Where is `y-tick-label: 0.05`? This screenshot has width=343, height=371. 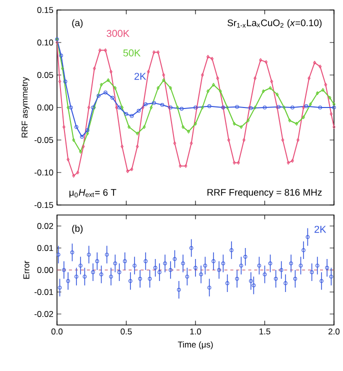
y-tick-label: 0.05 is located at coordinates (45, 75).